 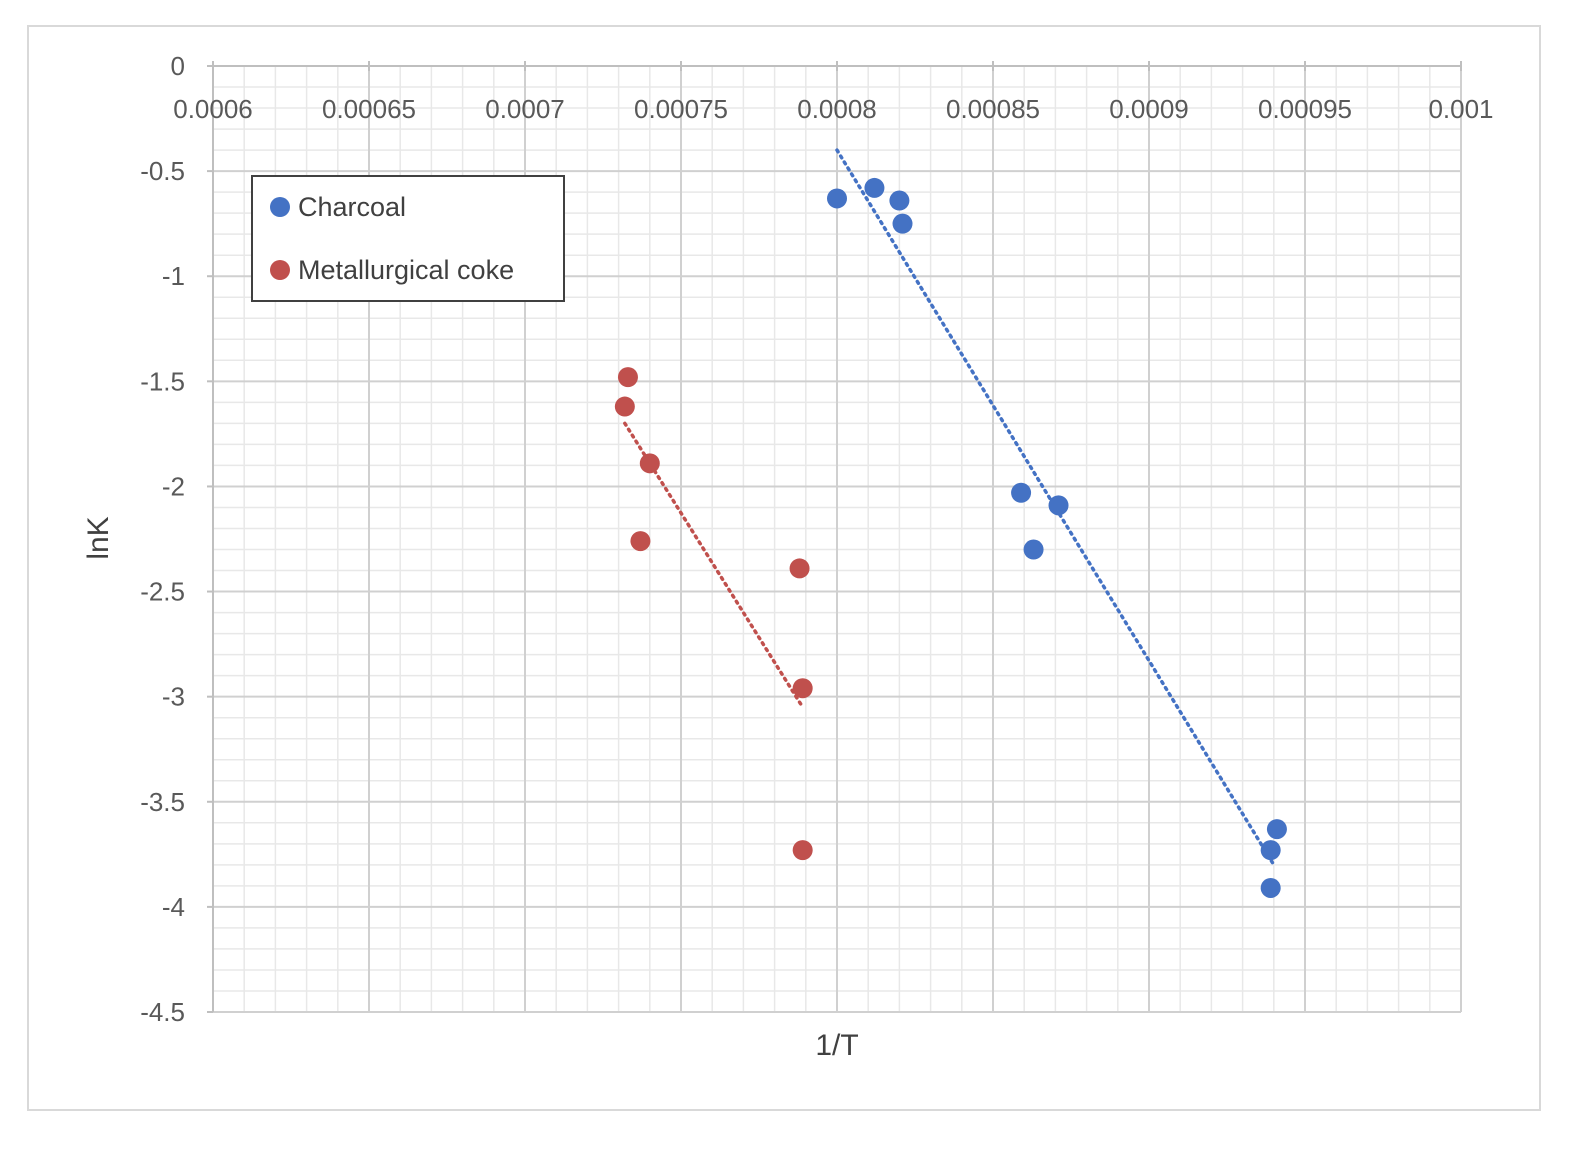 I want to click on x-tick-label: 0.0008, so click(x=837, y=109).